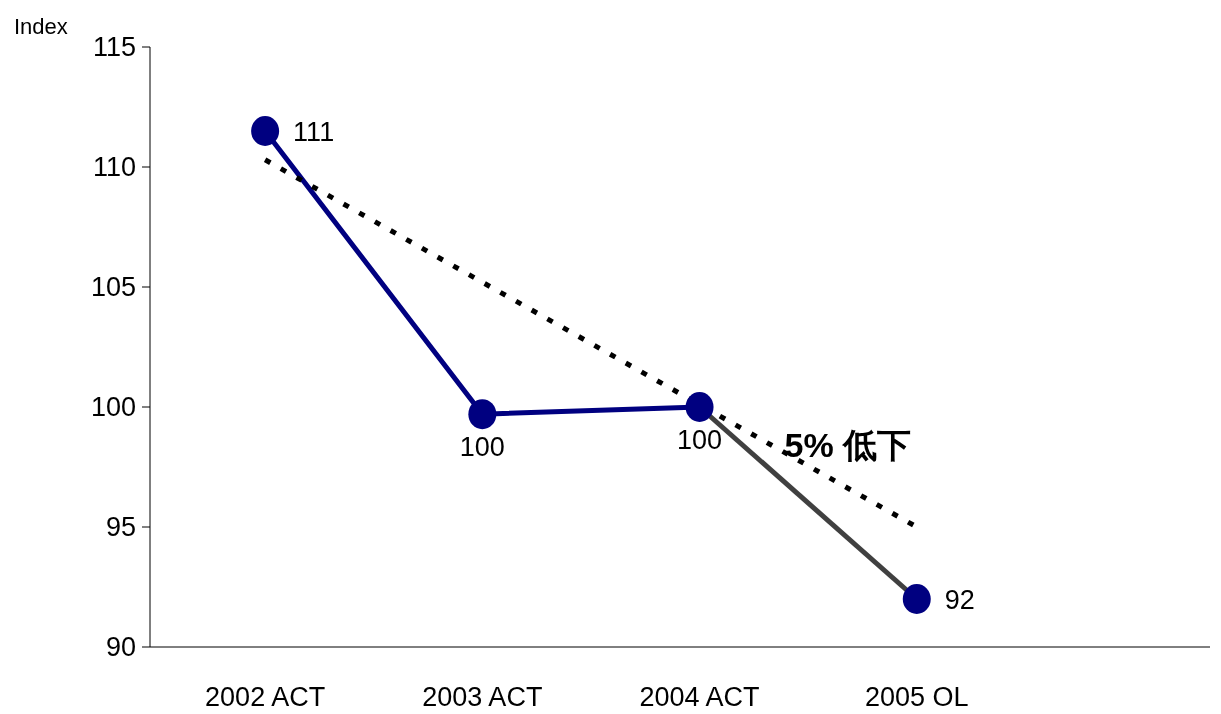  I want to click on annotation: 5% 低下, so click(848, 445).